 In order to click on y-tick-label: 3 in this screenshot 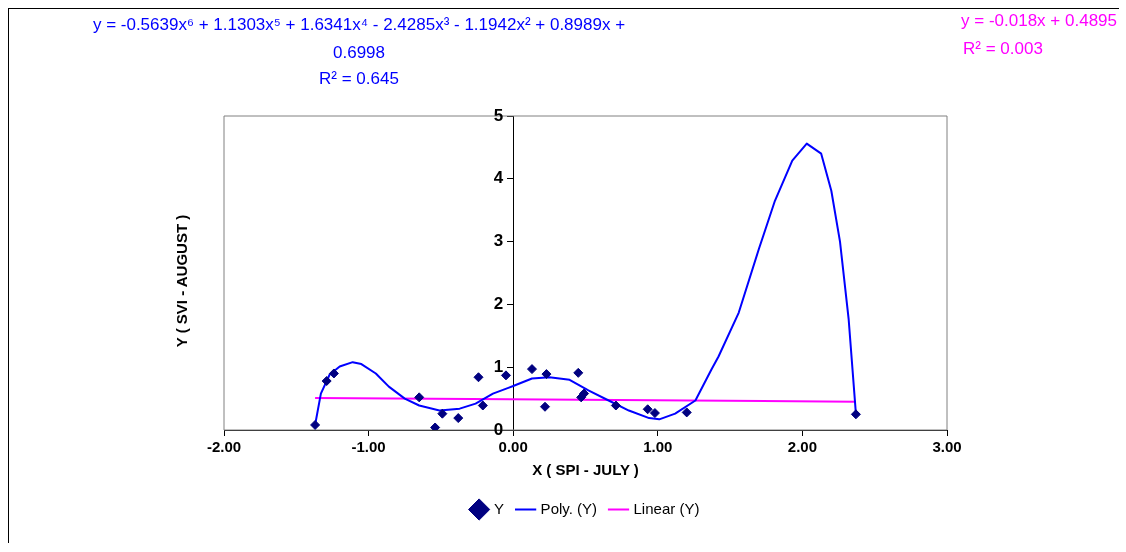, I will do `click(498, 241)`.